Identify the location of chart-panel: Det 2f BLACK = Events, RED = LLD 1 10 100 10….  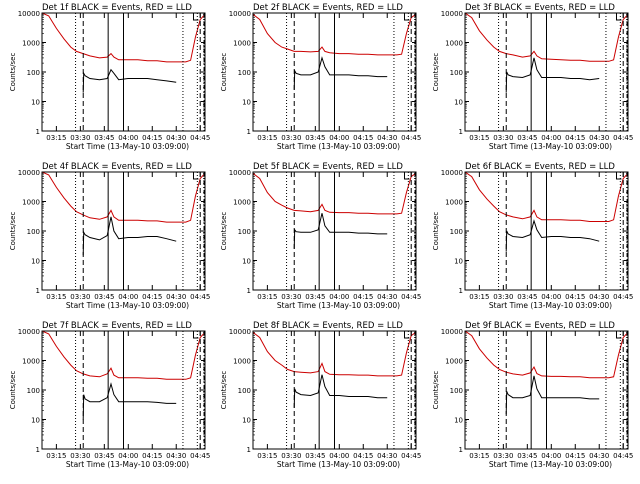
(320, 77).